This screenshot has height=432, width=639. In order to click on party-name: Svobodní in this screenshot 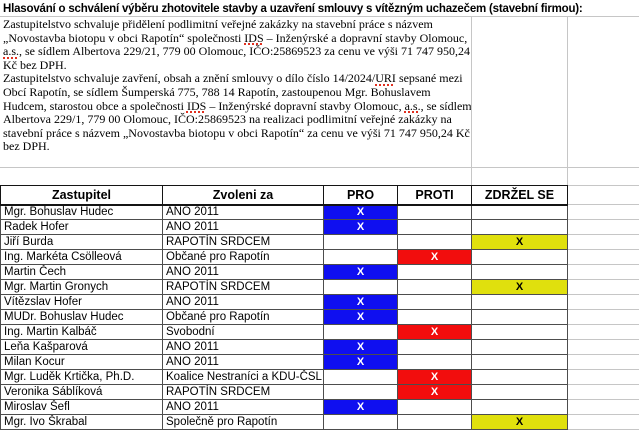, I will do `click(243, 332)`.